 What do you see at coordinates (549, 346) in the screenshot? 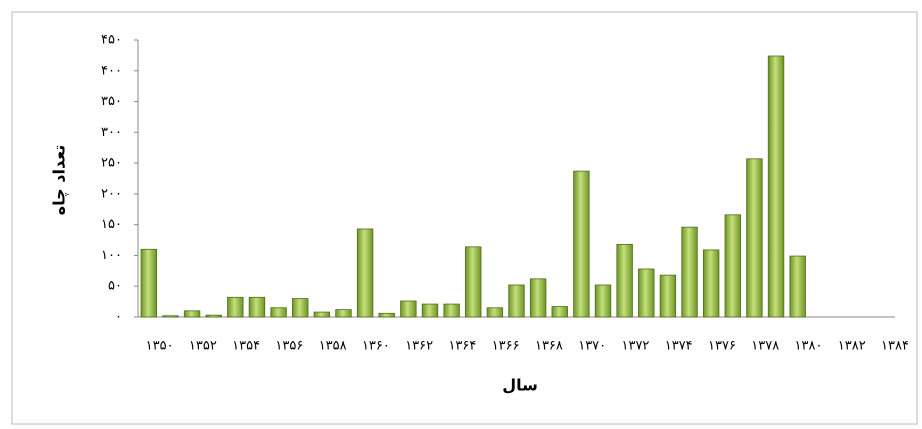
I see `x-tick-label: ۱۳۶۸` at bounding box center [549, 346].